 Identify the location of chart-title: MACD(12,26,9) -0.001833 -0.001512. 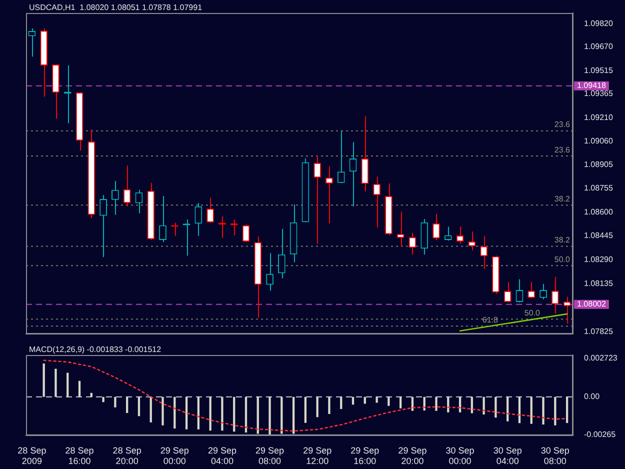
(95, 349).